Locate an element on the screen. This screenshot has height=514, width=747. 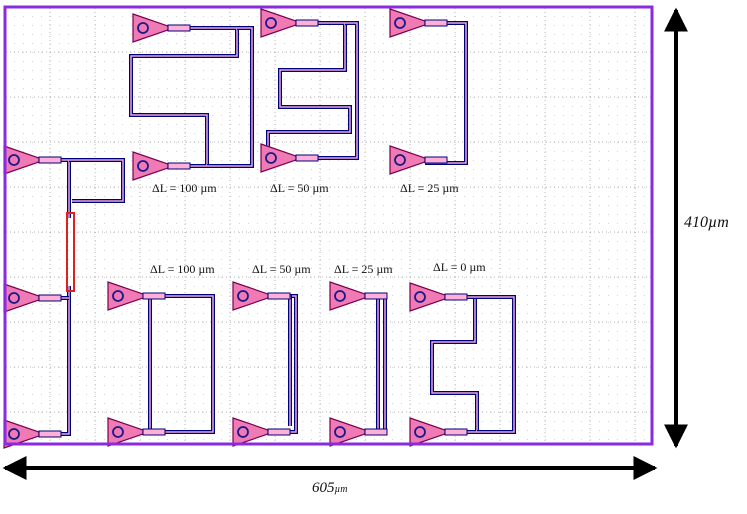
delta-label-top-3: ΔL = 25 µm is located at coordinates (429, 188).